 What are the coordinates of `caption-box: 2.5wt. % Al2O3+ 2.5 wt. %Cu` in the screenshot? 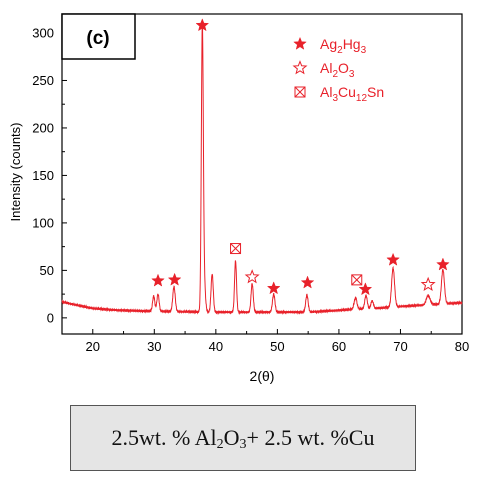 It's located at (243, 438).